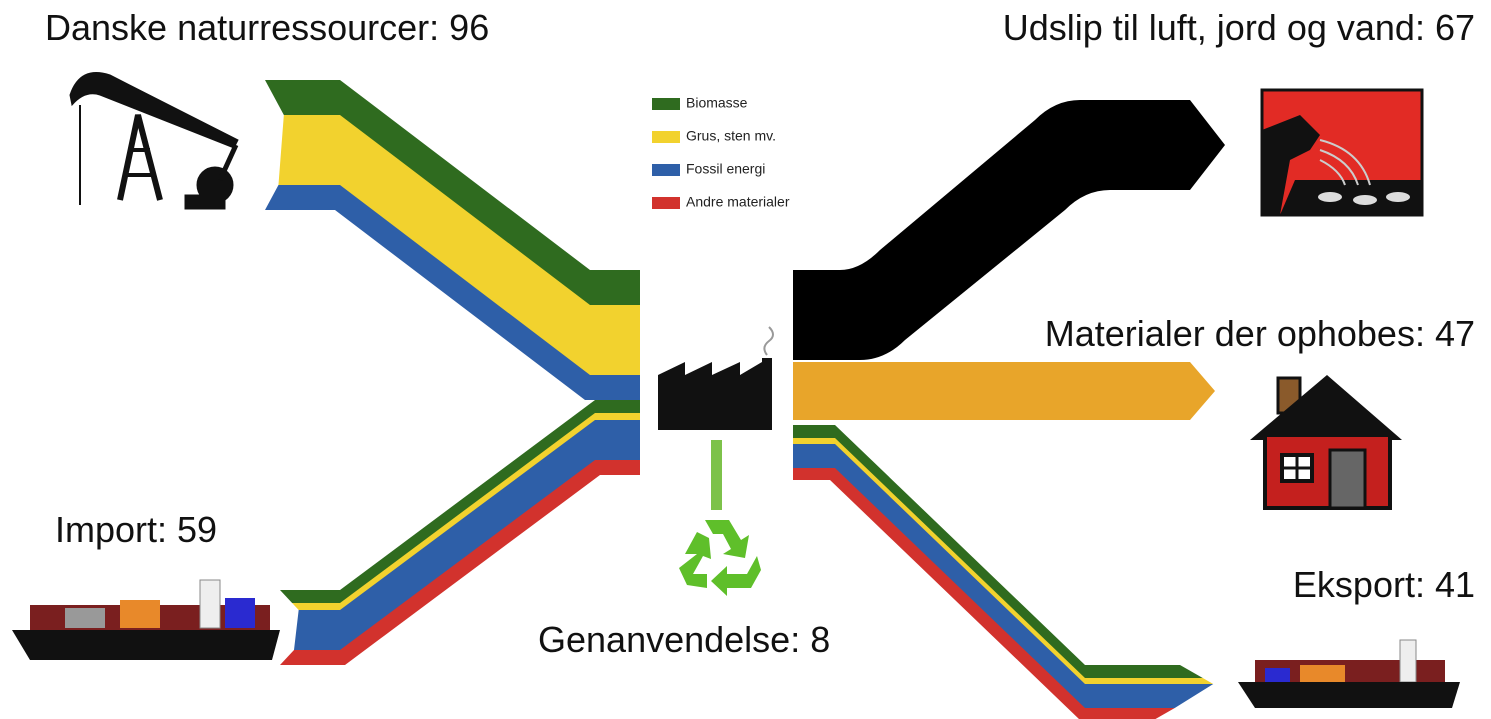 Image resolution: width=1491 pixels, height=719 pixels. What do you see at coordinates (720, 558) in the screenshot?
I see `recycling-icon` at bounding box center [720, 558].